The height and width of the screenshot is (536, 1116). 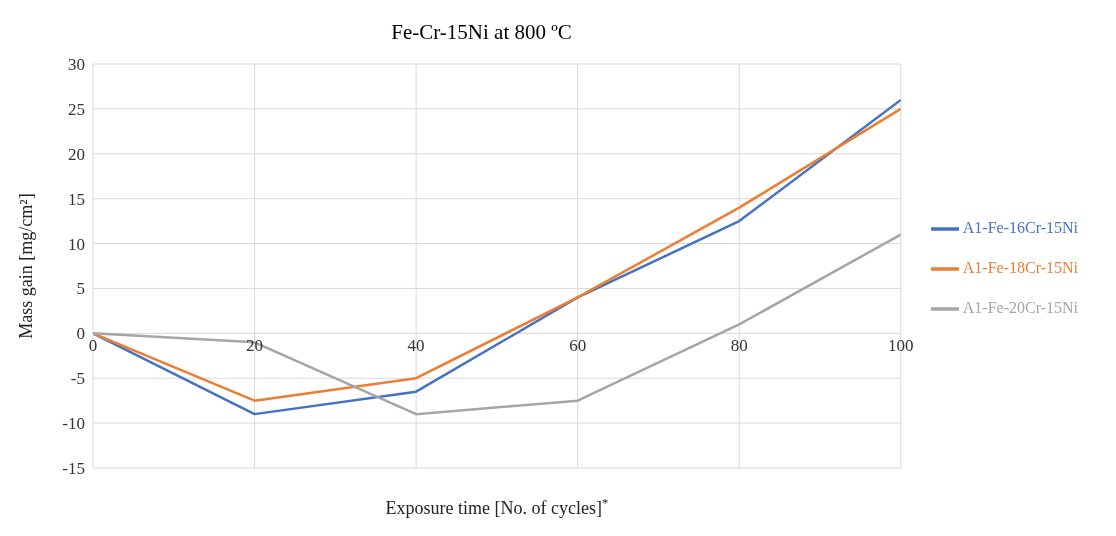 I want to click on y-axis-title: Mass gain [mg/cm²], so click(x=26, y=266).